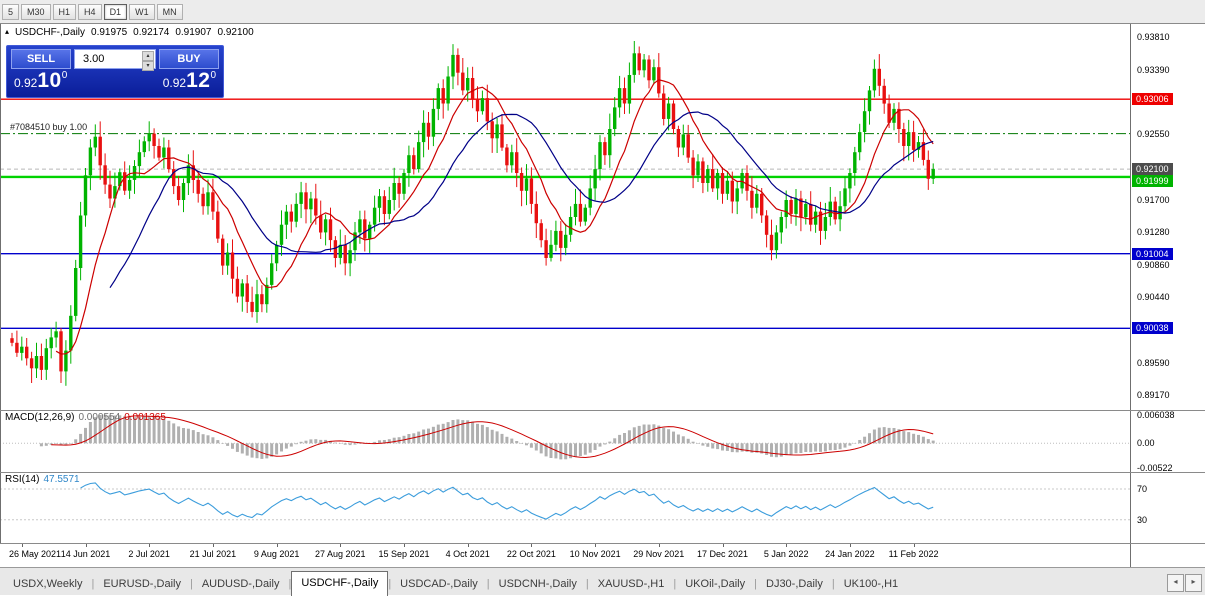 The height and width of the screenshot is (596, 1205). I want to click on timeframe-button-5: 5, so click(11, 11).